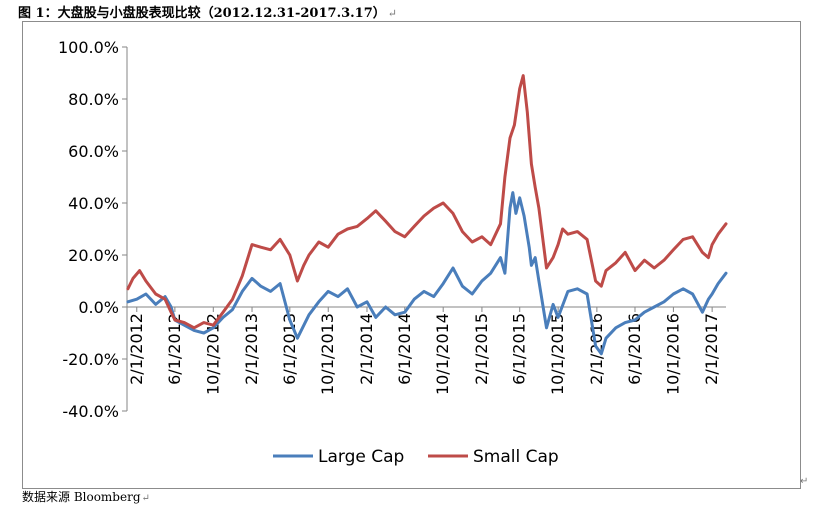 Image resolution: width=823 pixels, height=509 pixels. I want to click on x-tick-label: 10/1/2015, so click(557, 354).